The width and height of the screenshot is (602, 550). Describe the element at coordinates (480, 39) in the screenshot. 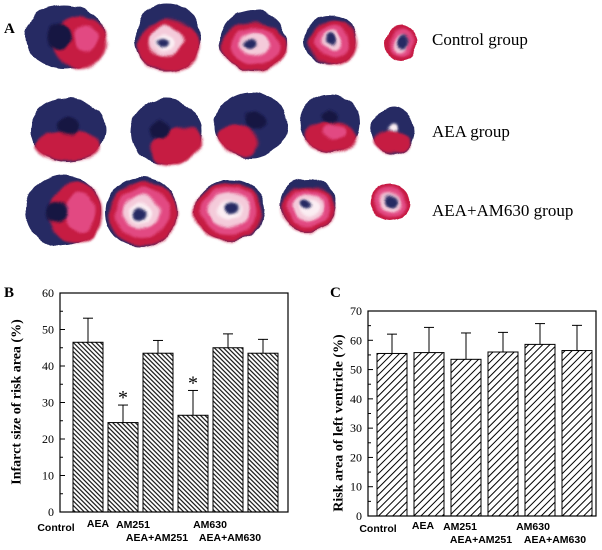

I see `group-label-control: Control group` at that location.